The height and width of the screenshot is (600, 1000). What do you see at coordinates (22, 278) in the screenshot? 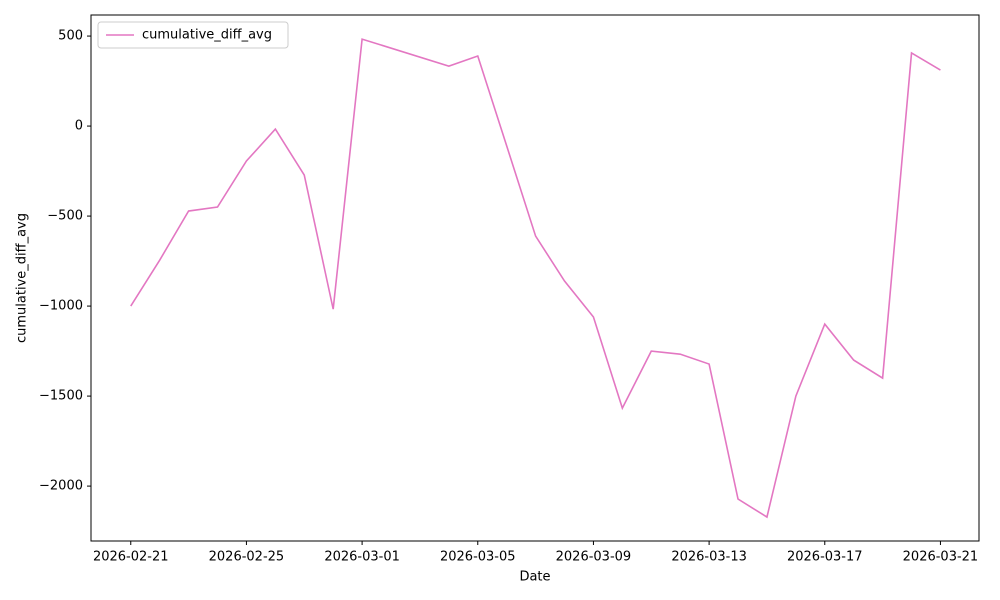
I see `y-axis-label: cumulative_diff_avg` at bounding box center [22, 278].